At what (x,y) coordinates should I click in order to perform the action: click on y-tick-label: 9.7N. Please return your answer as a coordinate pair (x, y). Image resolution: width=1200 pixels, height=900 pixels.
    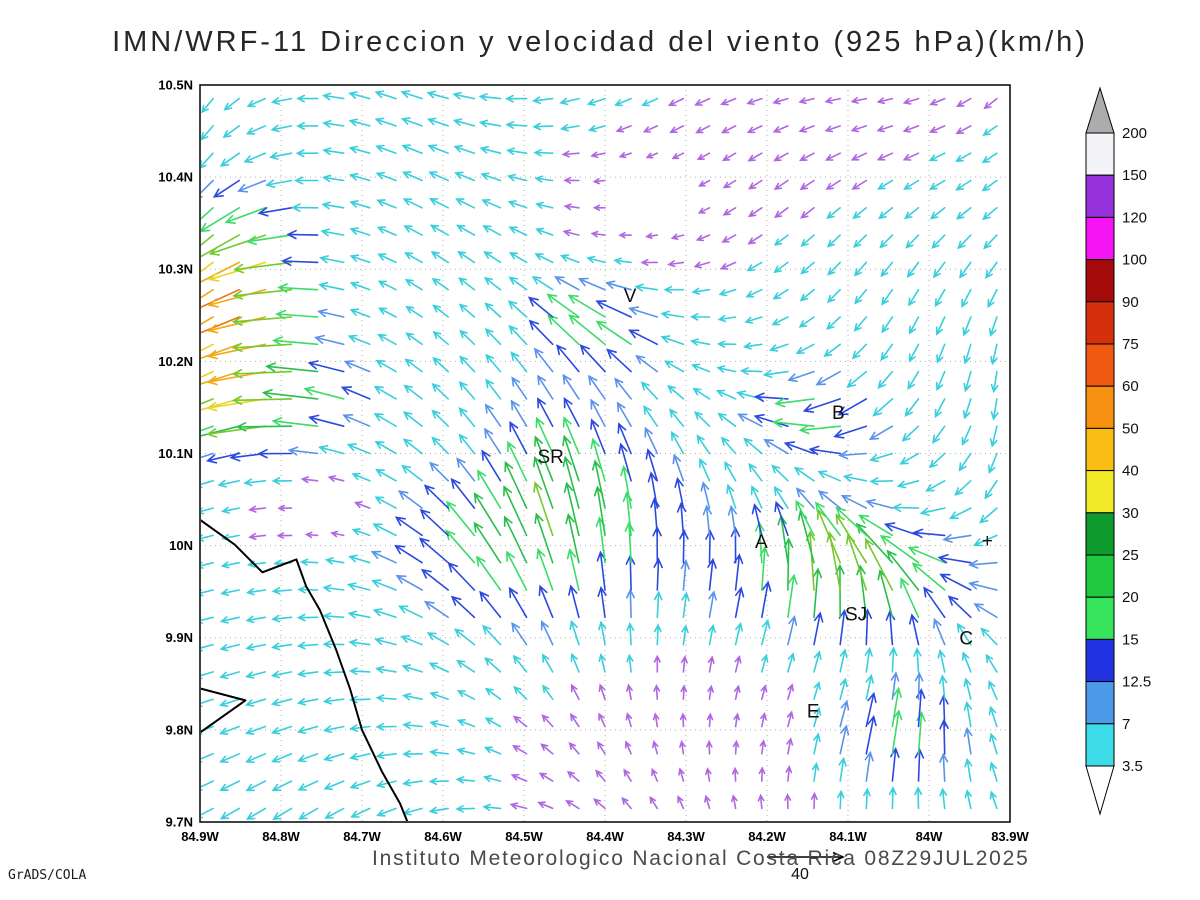
    Looking at the image, I should click on (179, 822).